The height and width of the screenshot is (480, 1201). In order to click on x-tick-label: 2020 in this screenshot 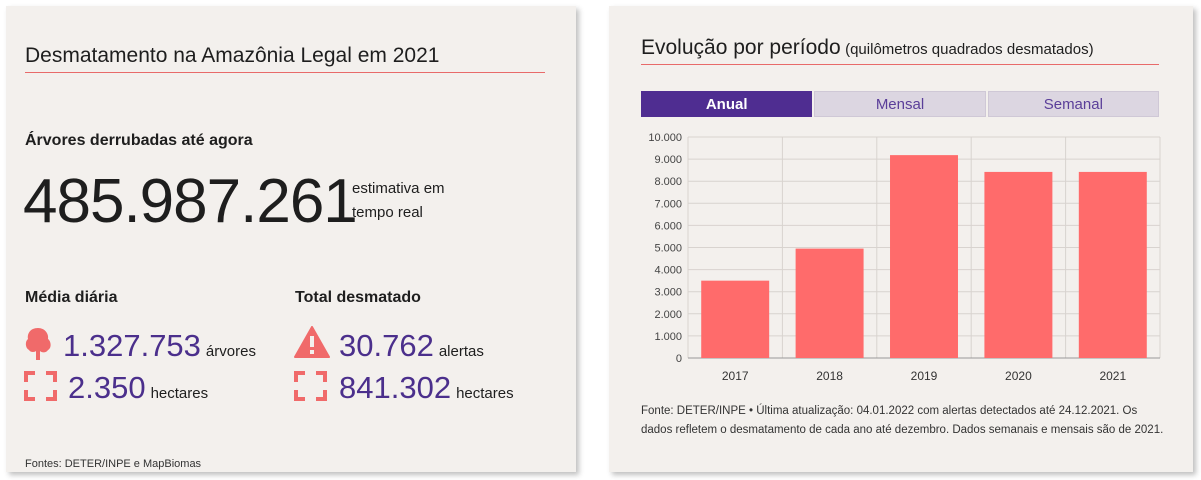, I will do `click(1018, 376)`.